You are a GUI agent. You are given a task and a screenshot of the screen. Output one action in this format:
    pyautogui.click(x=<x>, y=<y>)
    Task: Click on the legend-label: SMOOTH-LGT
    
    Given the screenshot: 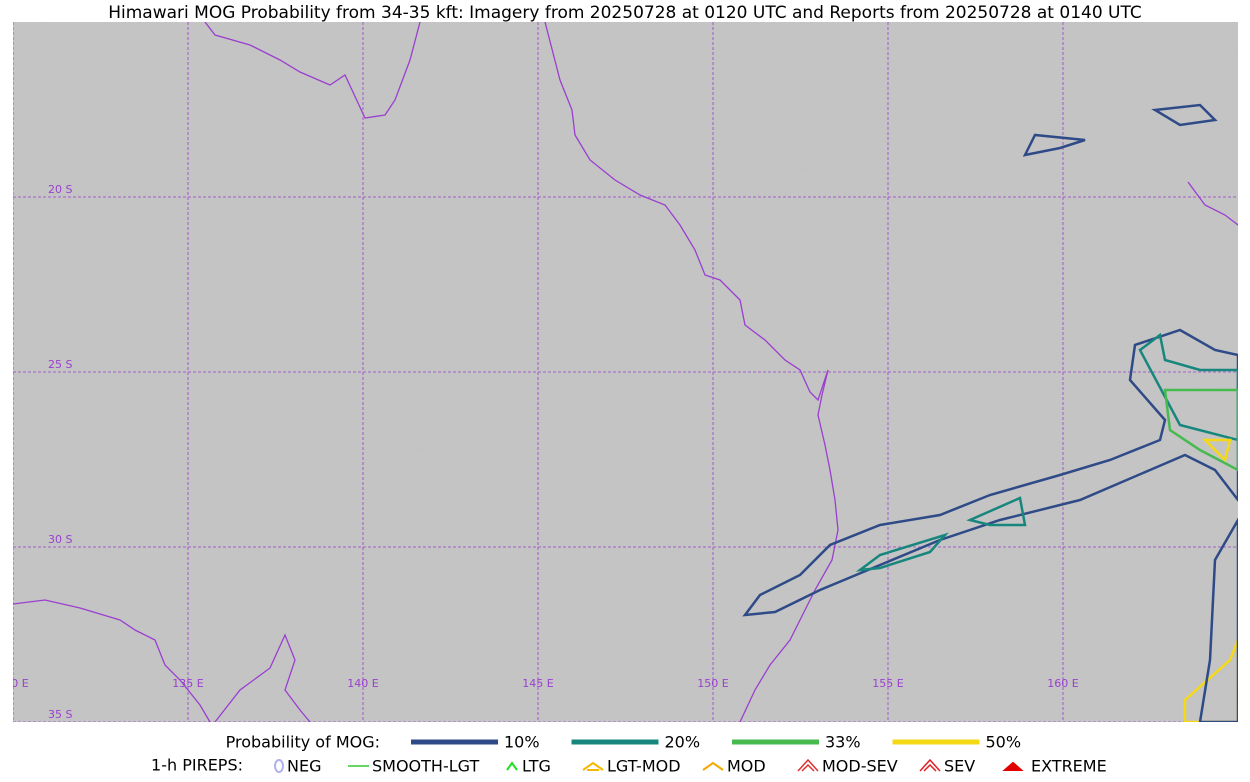 What is the action you would take?
    pyautogui.click(x=425, y=766)
    